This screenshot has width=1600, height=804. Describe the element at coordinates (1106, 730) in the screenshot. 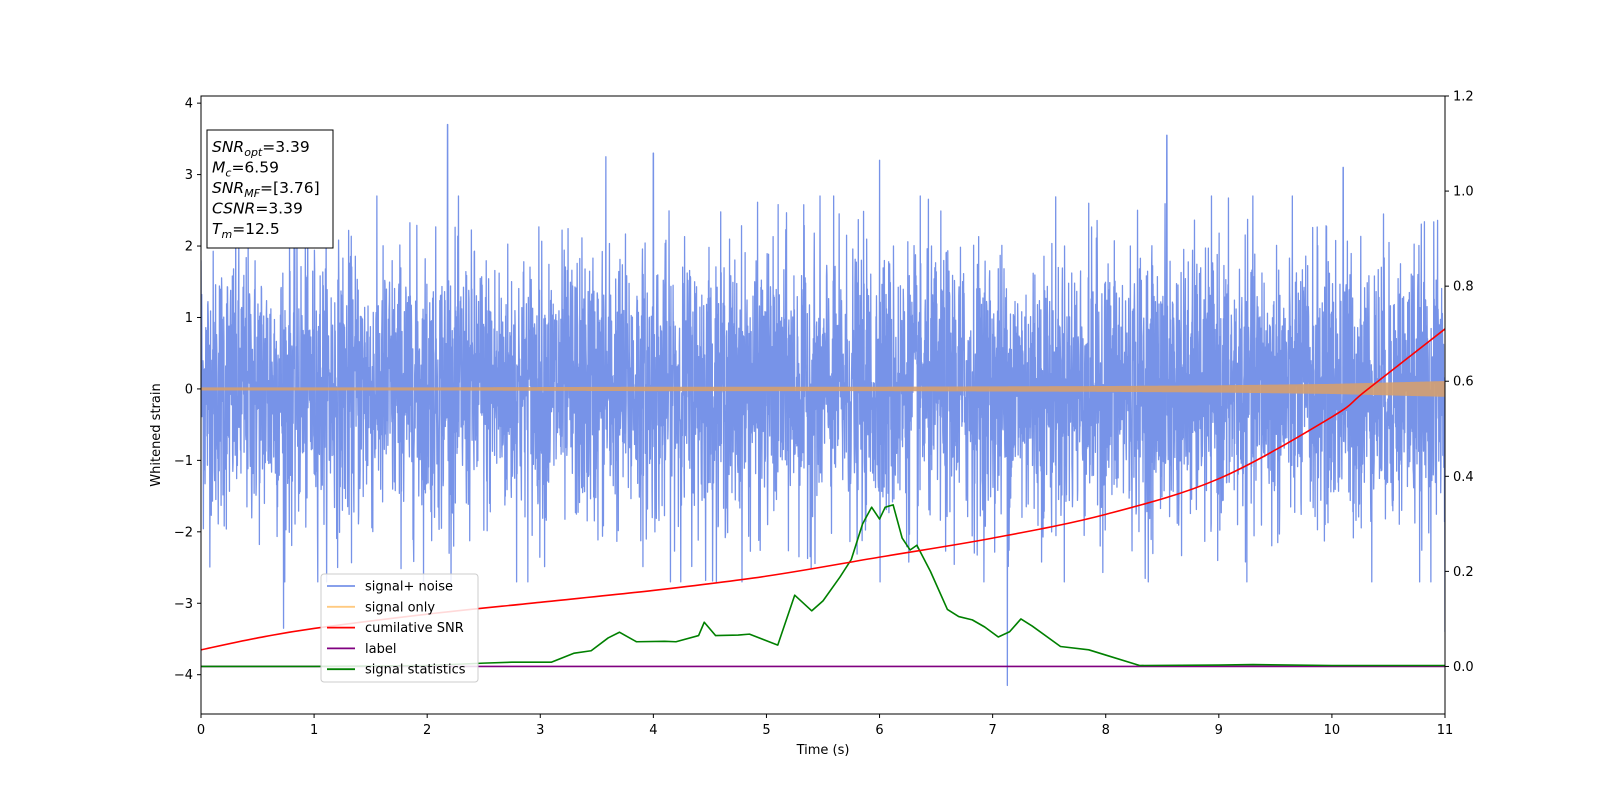

I see `x-tick-label: 8` at that location.